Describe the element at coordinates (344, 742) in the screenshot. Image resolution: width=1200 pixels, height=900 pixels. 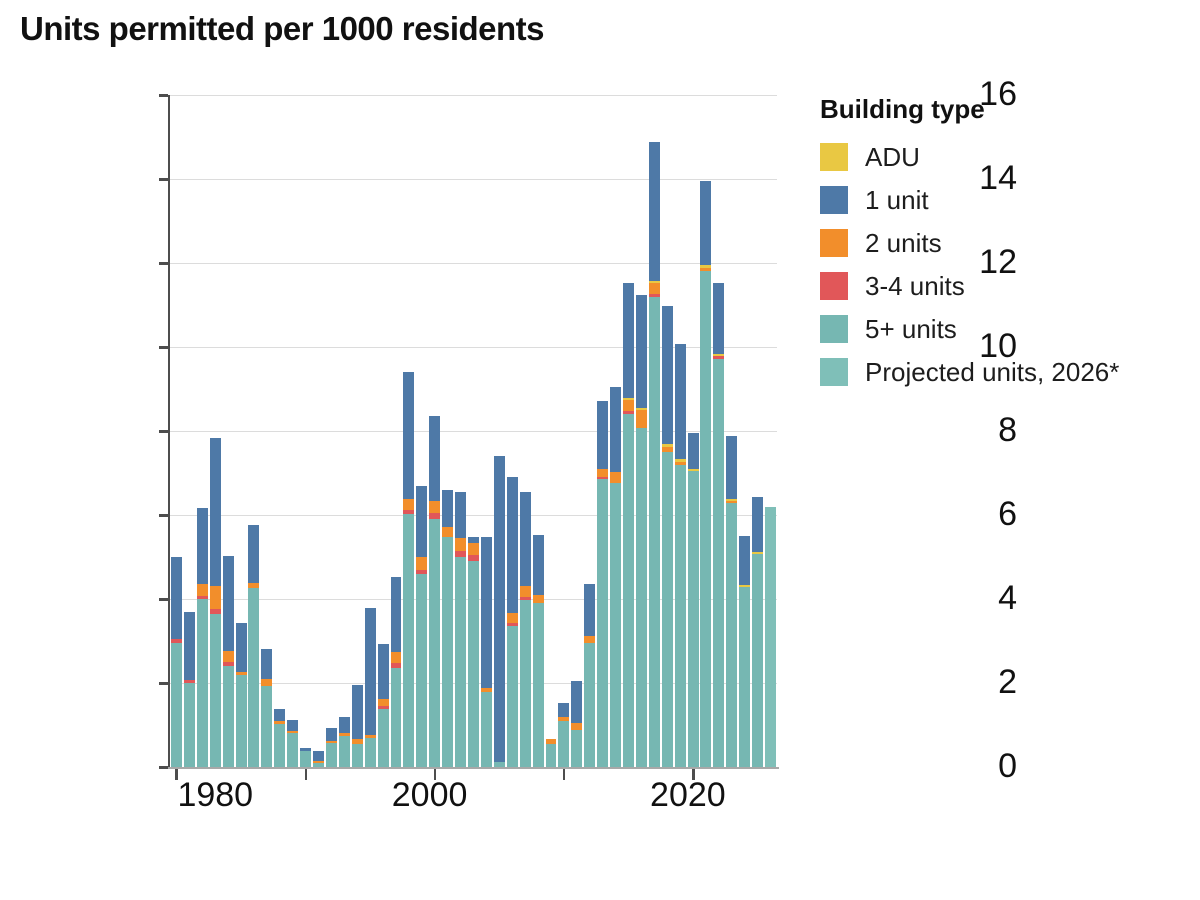
I see `bar-1993` at that location.